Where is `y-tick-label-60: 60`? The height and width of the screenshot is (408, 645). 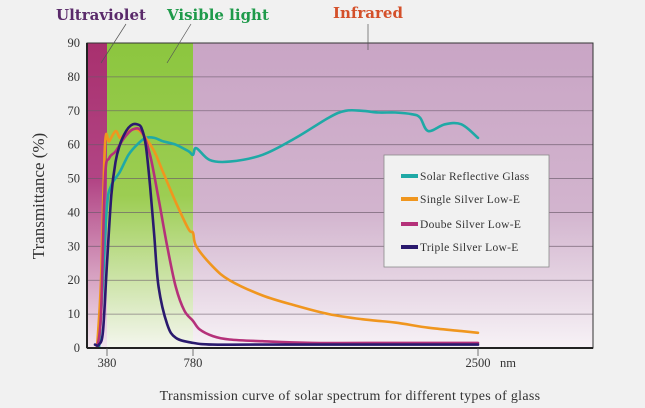 y-tick-label-60: 60 is located at coordinates (74, 145).